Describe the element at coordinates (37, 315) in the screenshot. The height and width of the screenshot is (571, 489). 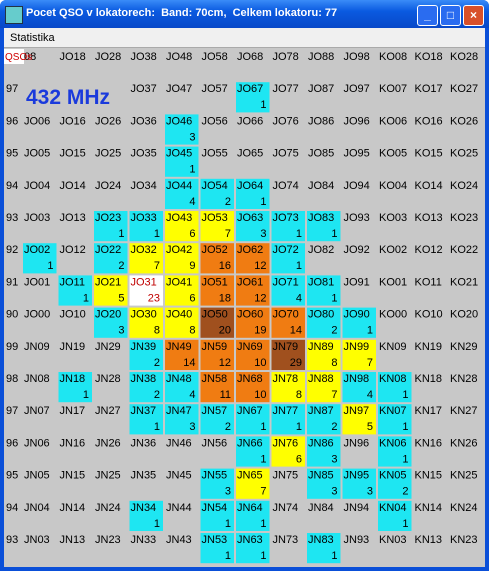
I see `locator-label: JO00` at that location.